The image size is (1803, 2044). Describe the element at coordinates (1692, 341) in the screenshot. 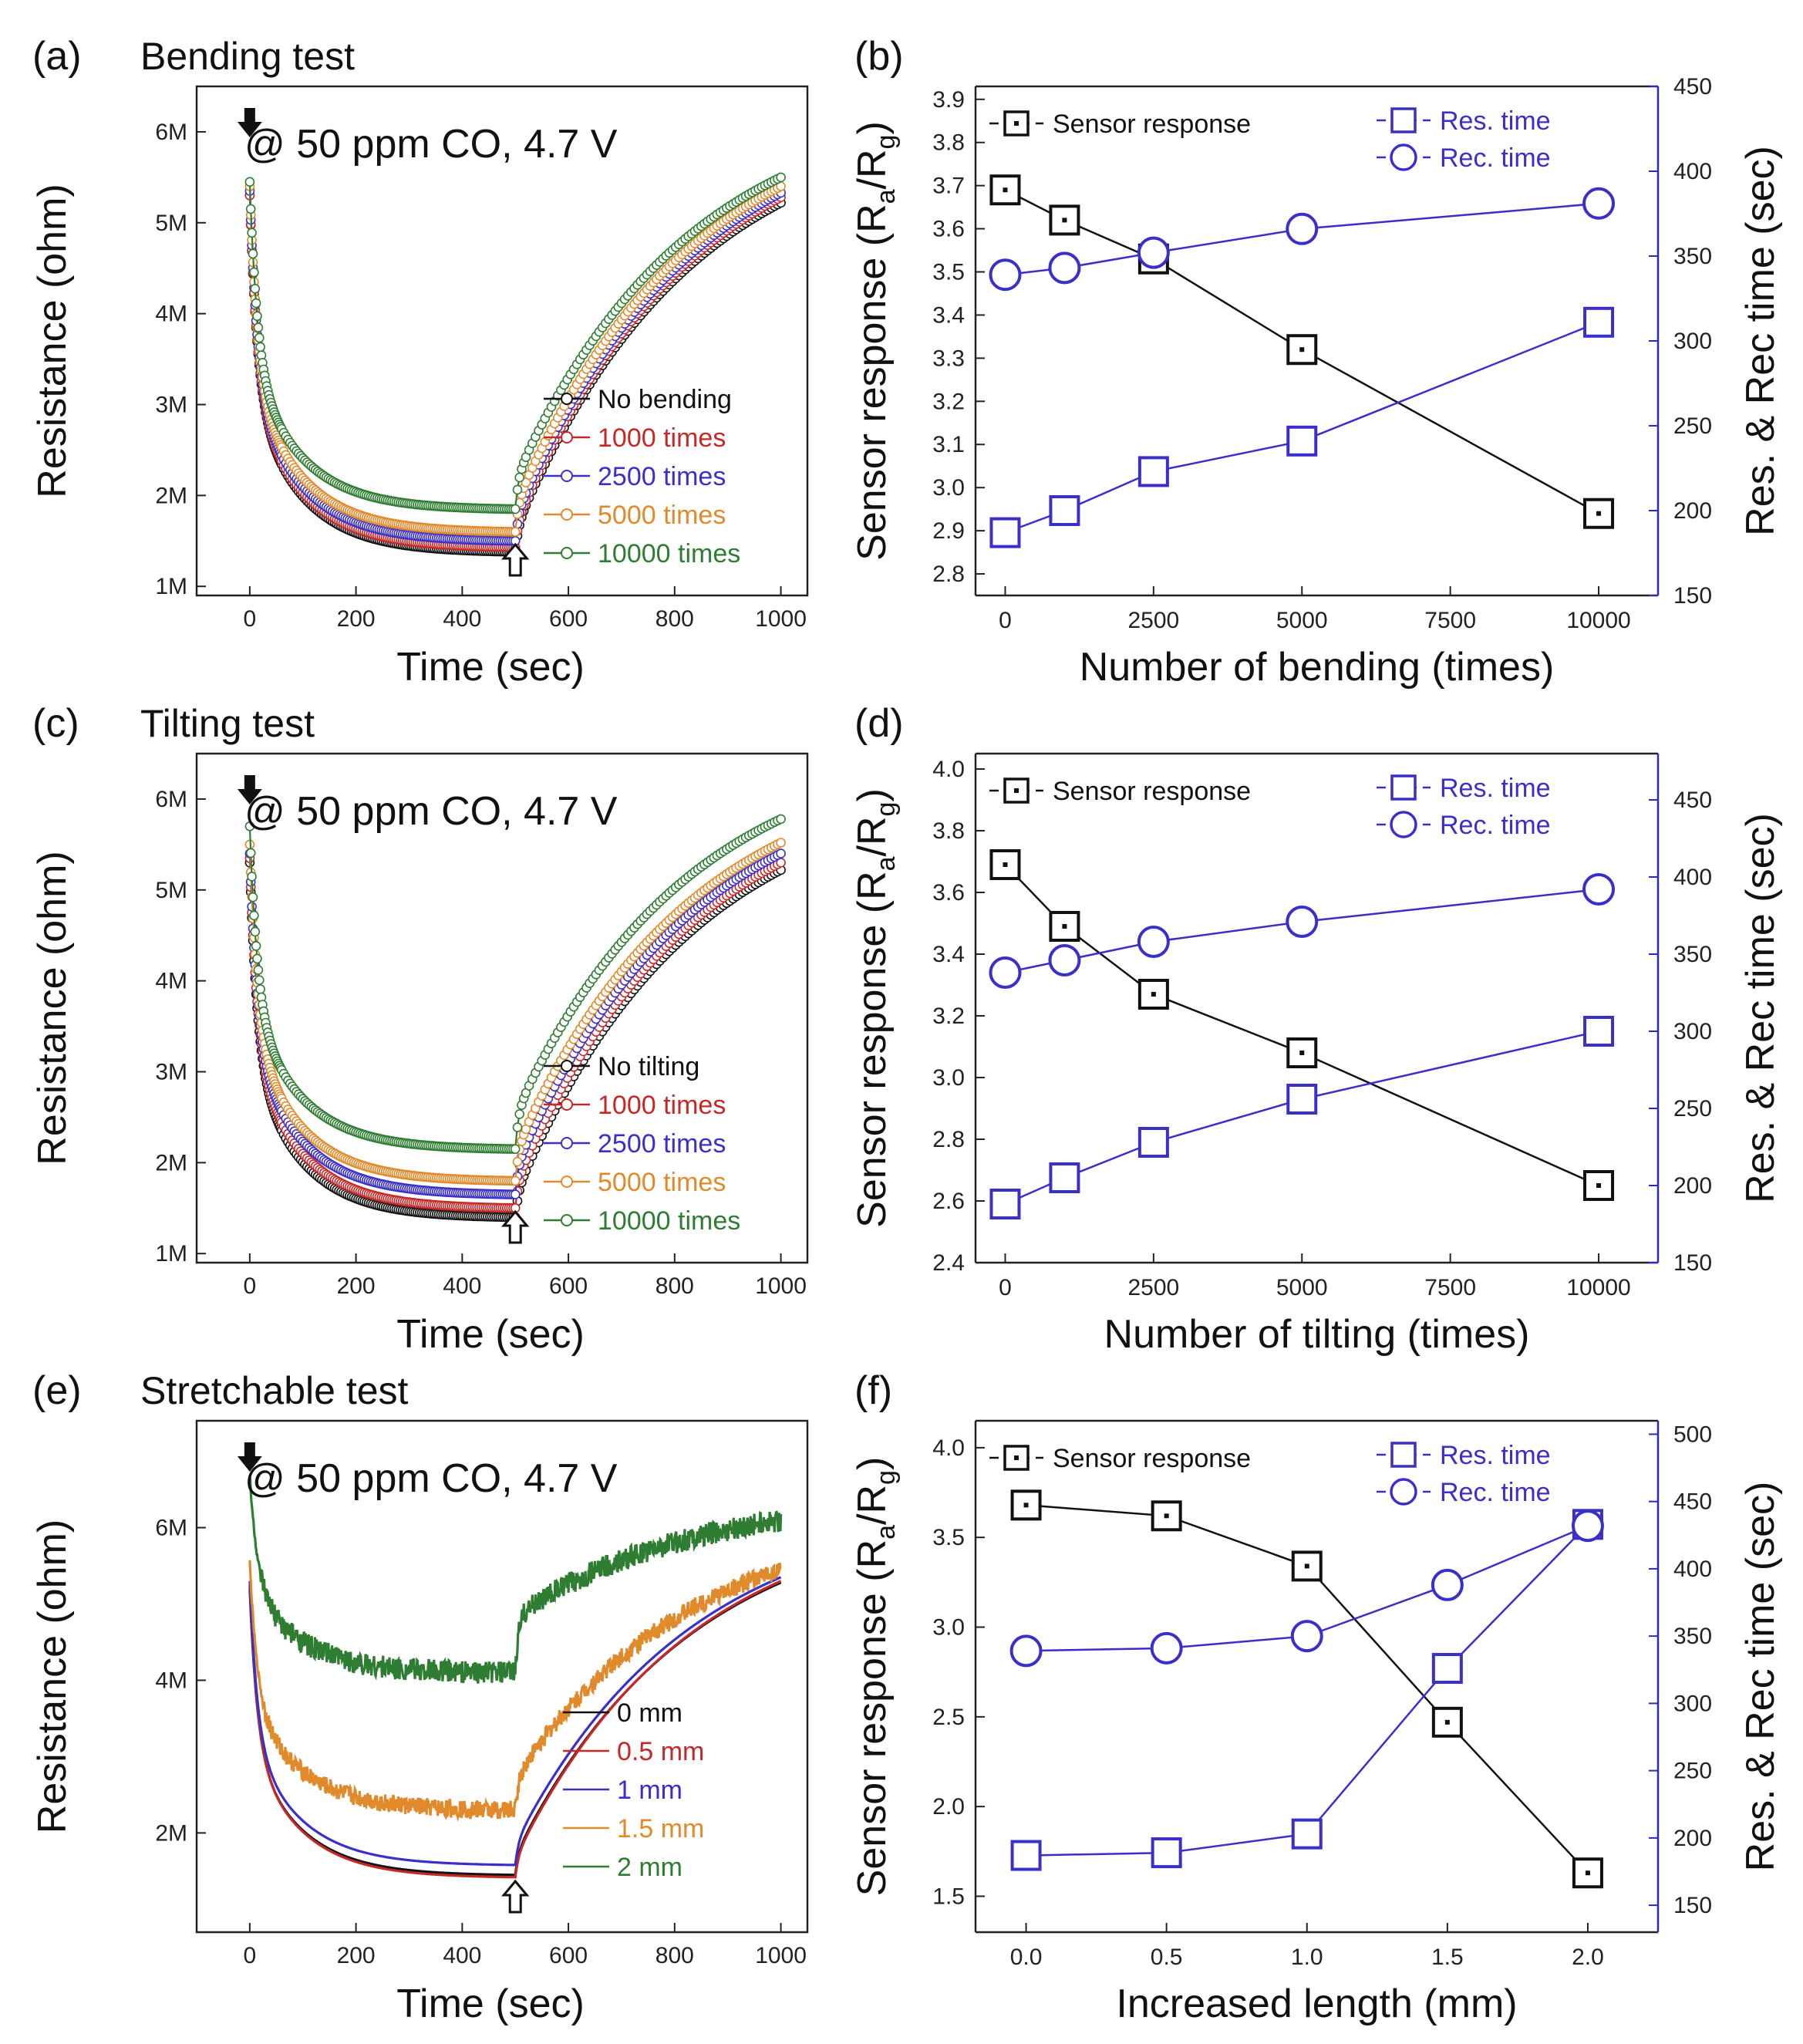

I see `y2-tick-label: 300` at that location.